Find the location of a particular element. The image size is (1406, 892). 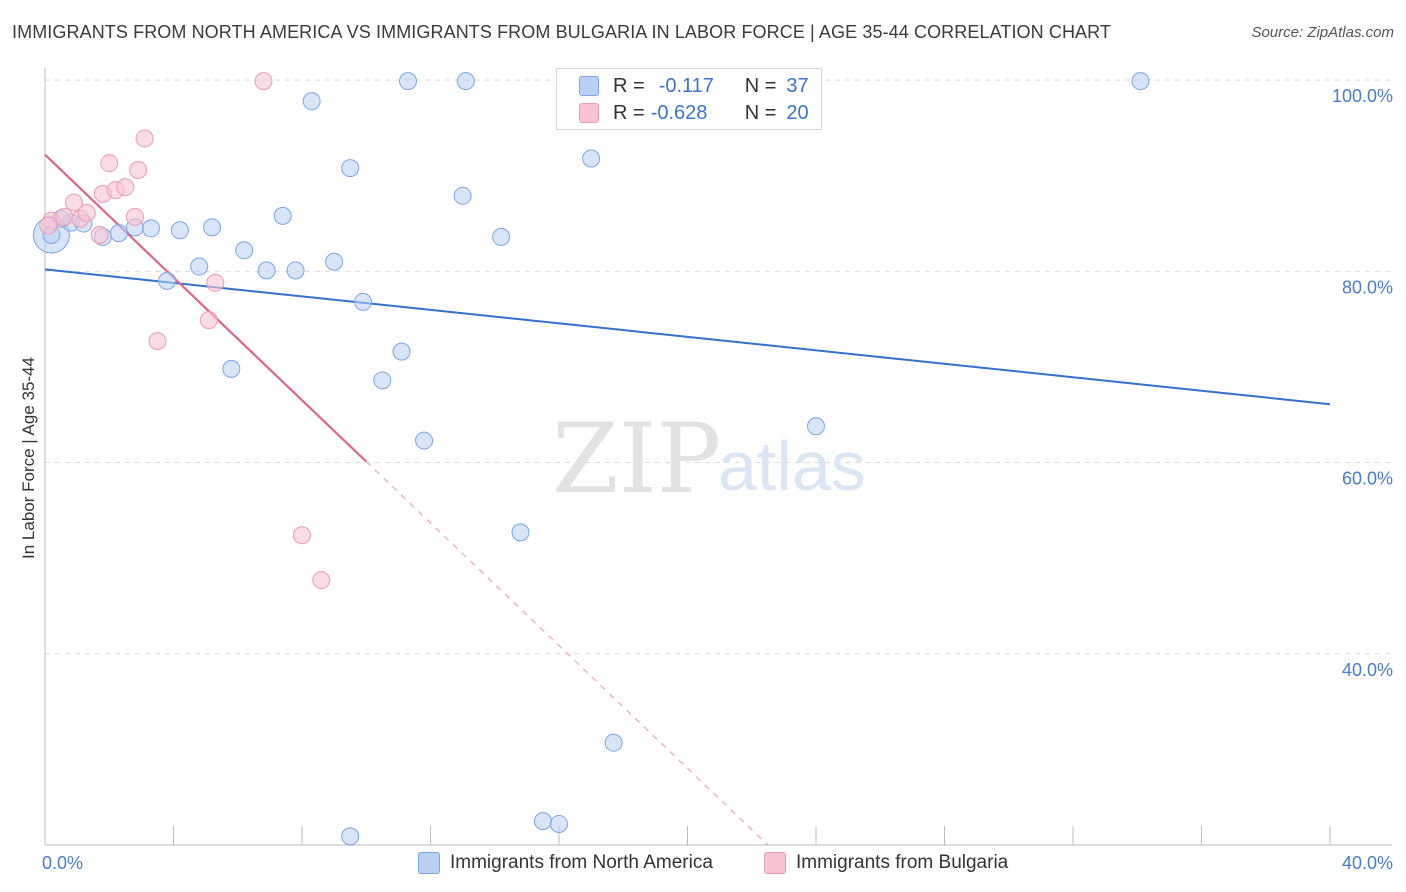

series-name: Immigrants from Bulgaria is located at coordinates (902, 862).